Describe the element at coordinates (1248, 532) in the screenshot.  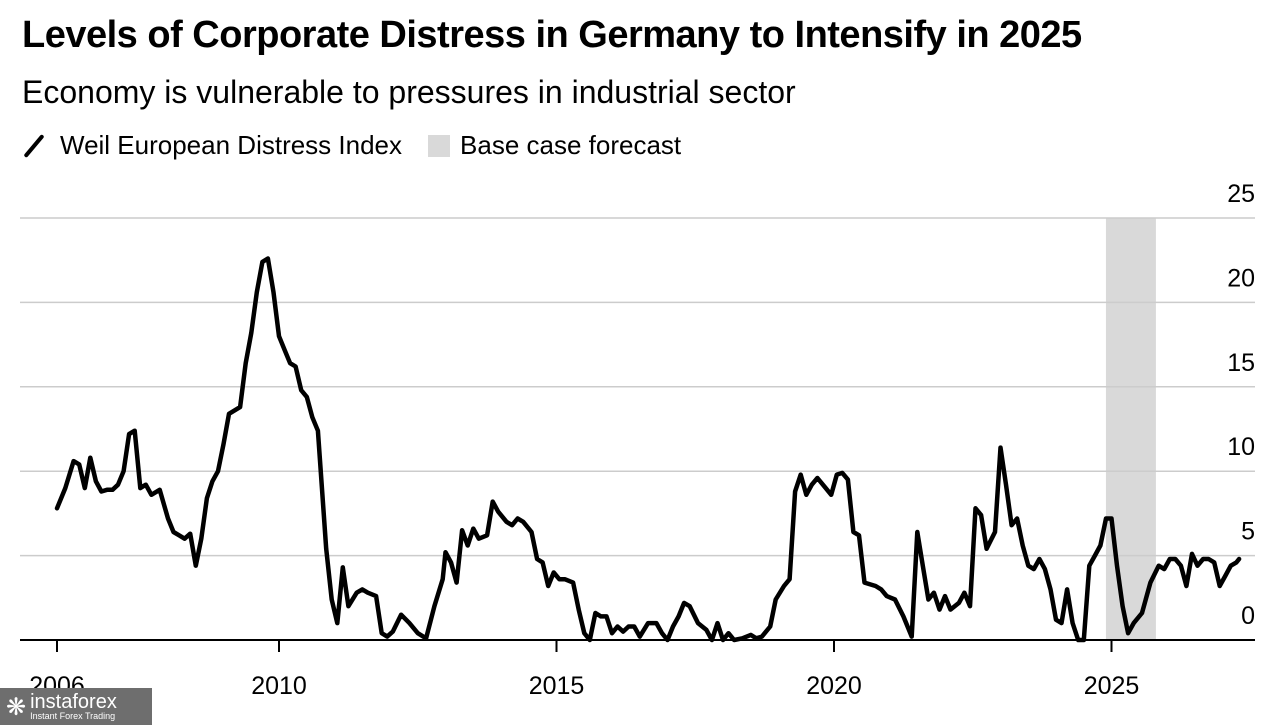
I see `y-tick-label: 5` at that location.